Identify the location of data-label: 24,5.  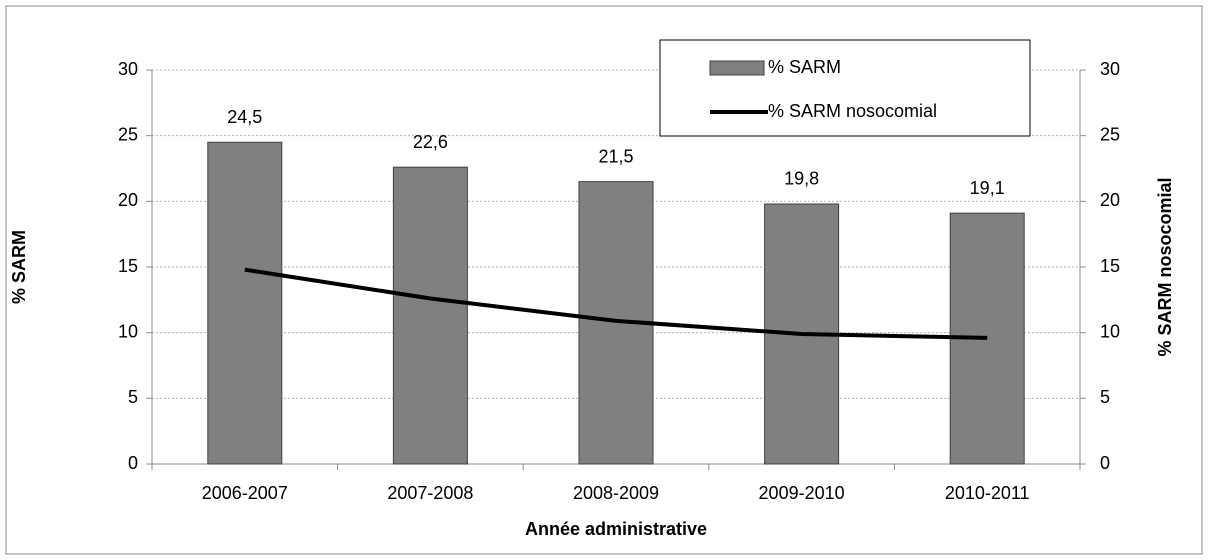
(244, 117).